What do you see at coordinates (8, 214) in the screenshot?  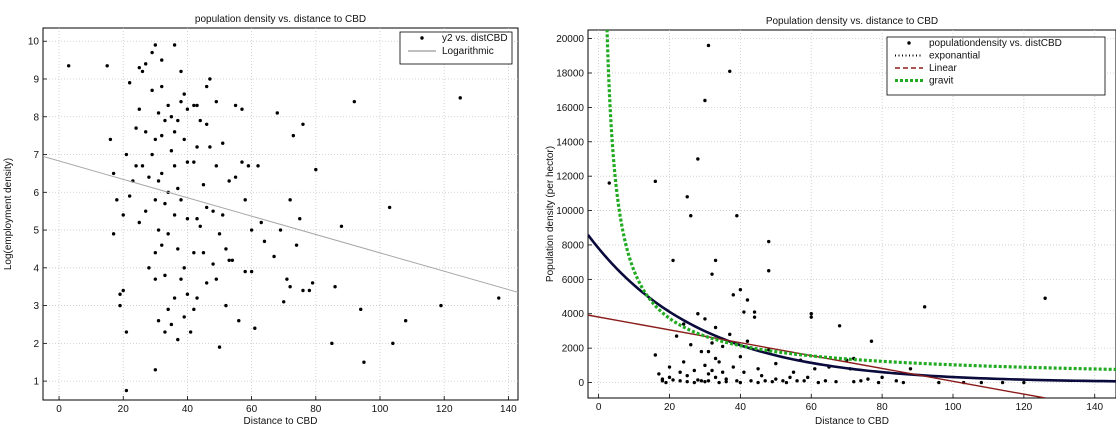 I see `y-axis-label: Log(employment density)` at bounding box center [8, 214].